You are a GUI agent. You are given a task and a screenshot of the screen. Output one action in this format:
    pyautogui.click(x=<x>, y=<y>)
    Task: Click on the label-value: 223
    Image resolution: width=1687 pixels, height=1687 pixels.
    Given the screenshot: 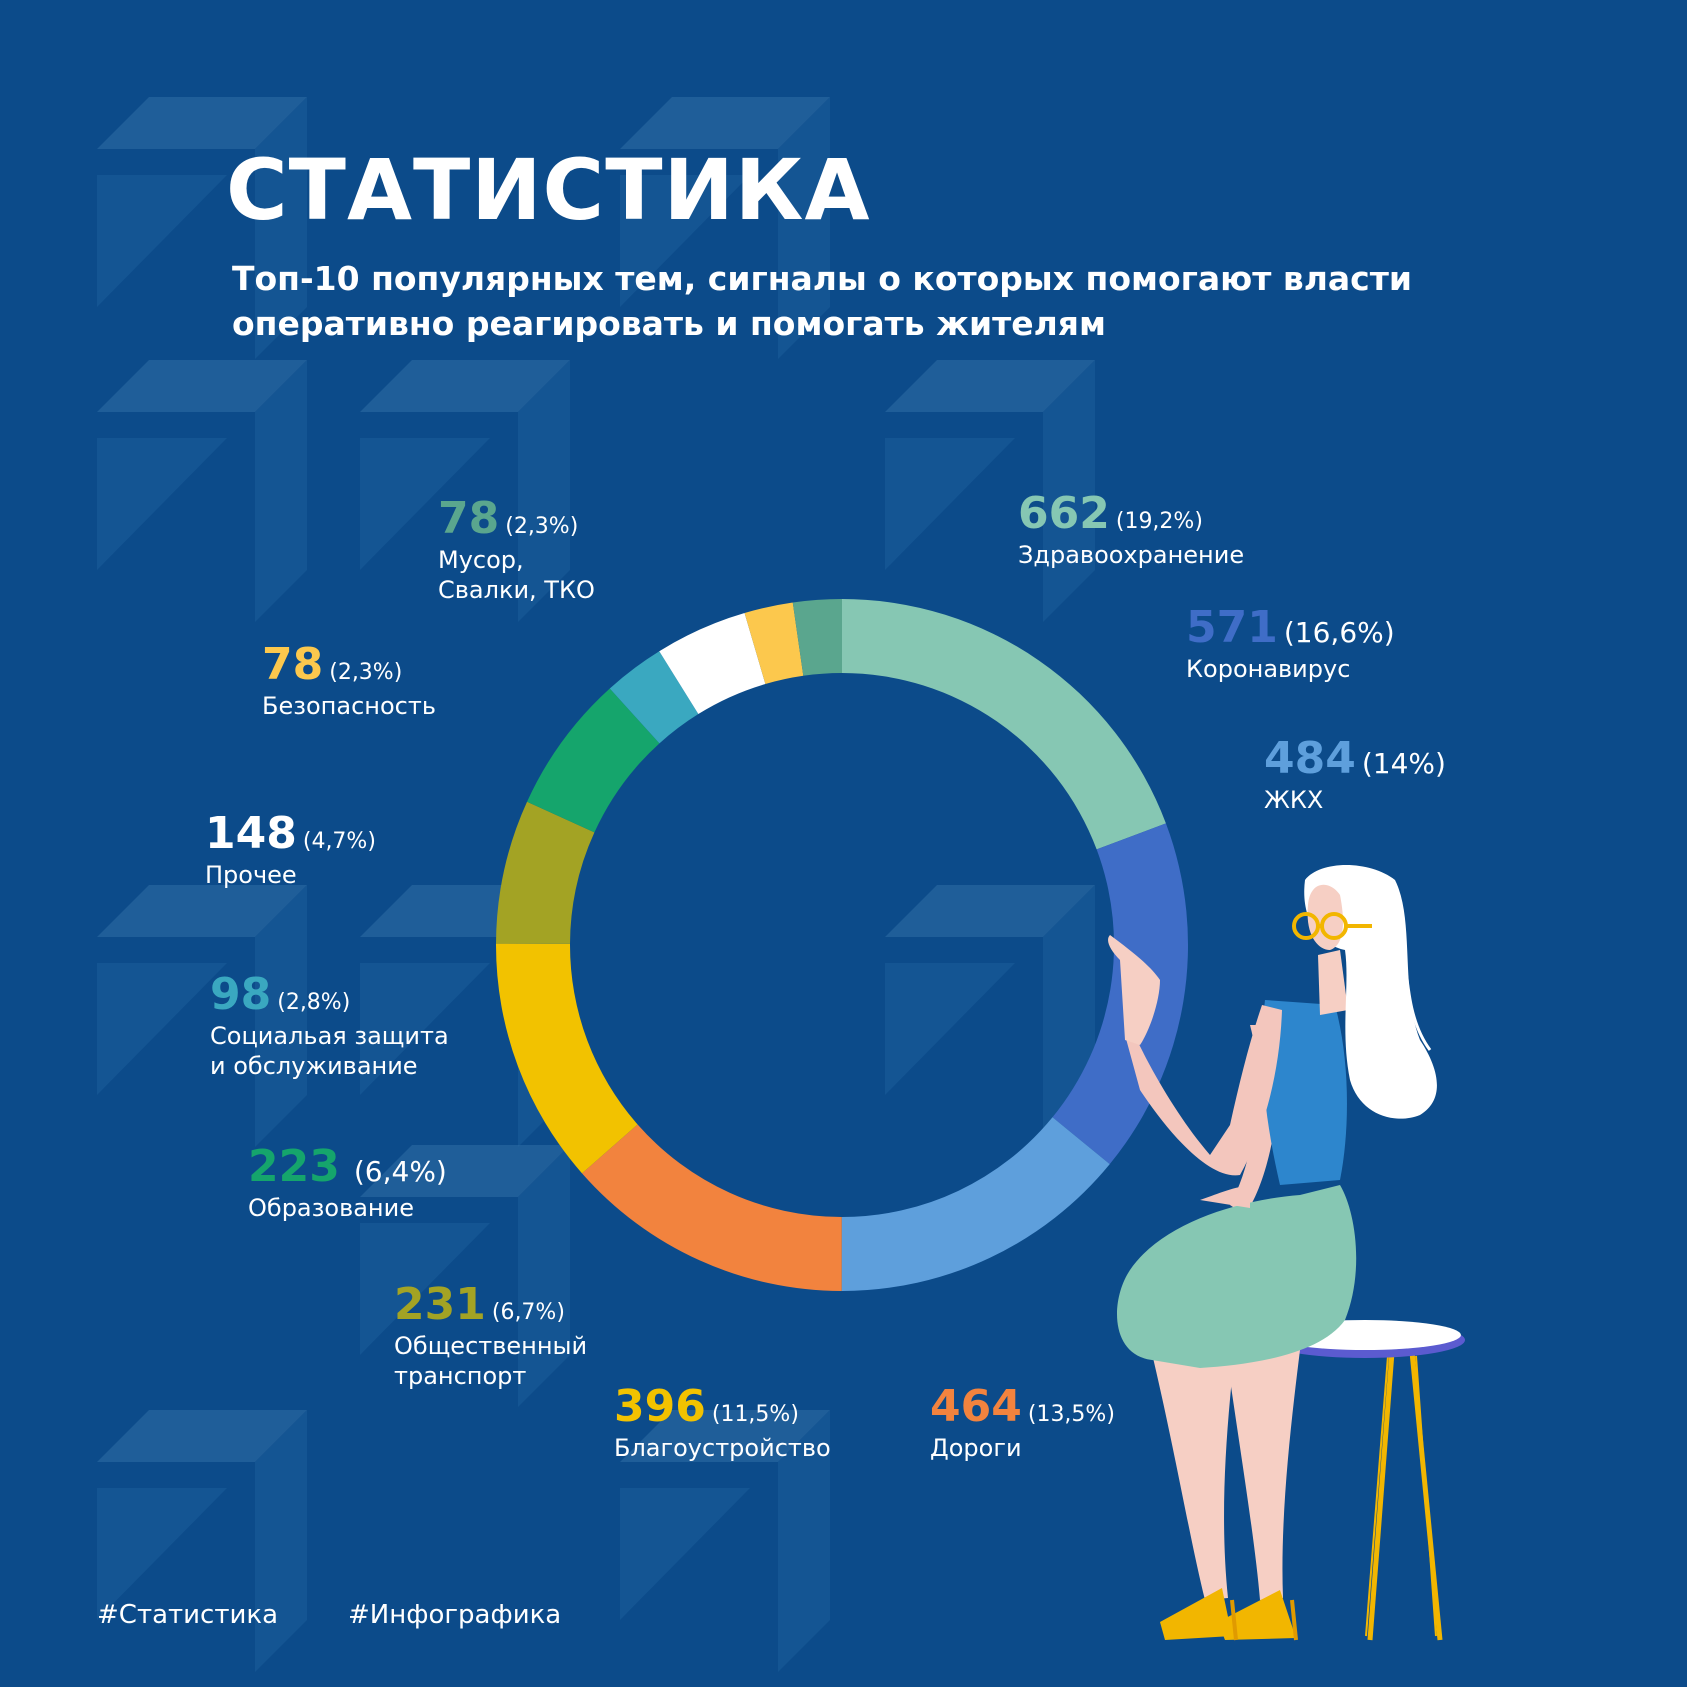 What is the action you would take?
    pyautogui.click(x=294, y=1166)
    